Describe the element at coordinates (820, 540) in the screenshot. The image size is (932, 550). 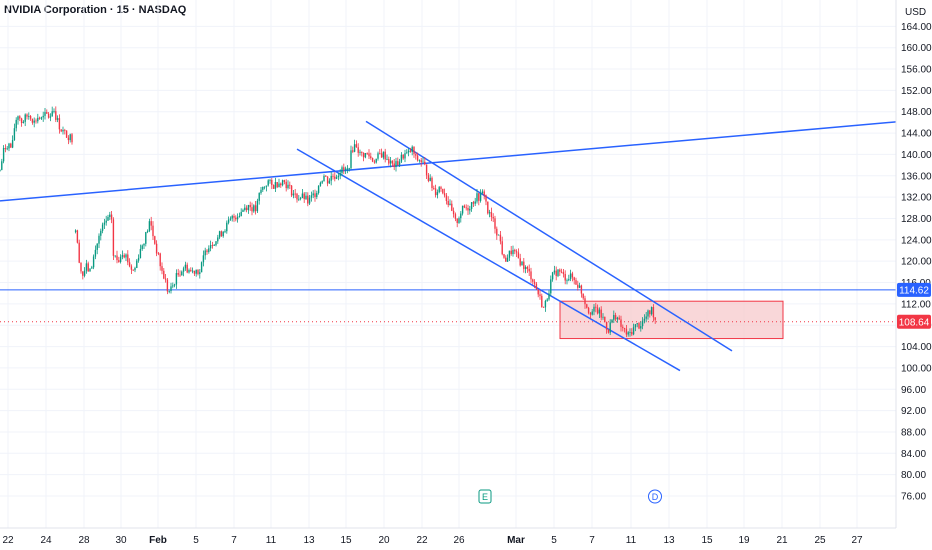
I see `x-tick-label: 25` at that location.